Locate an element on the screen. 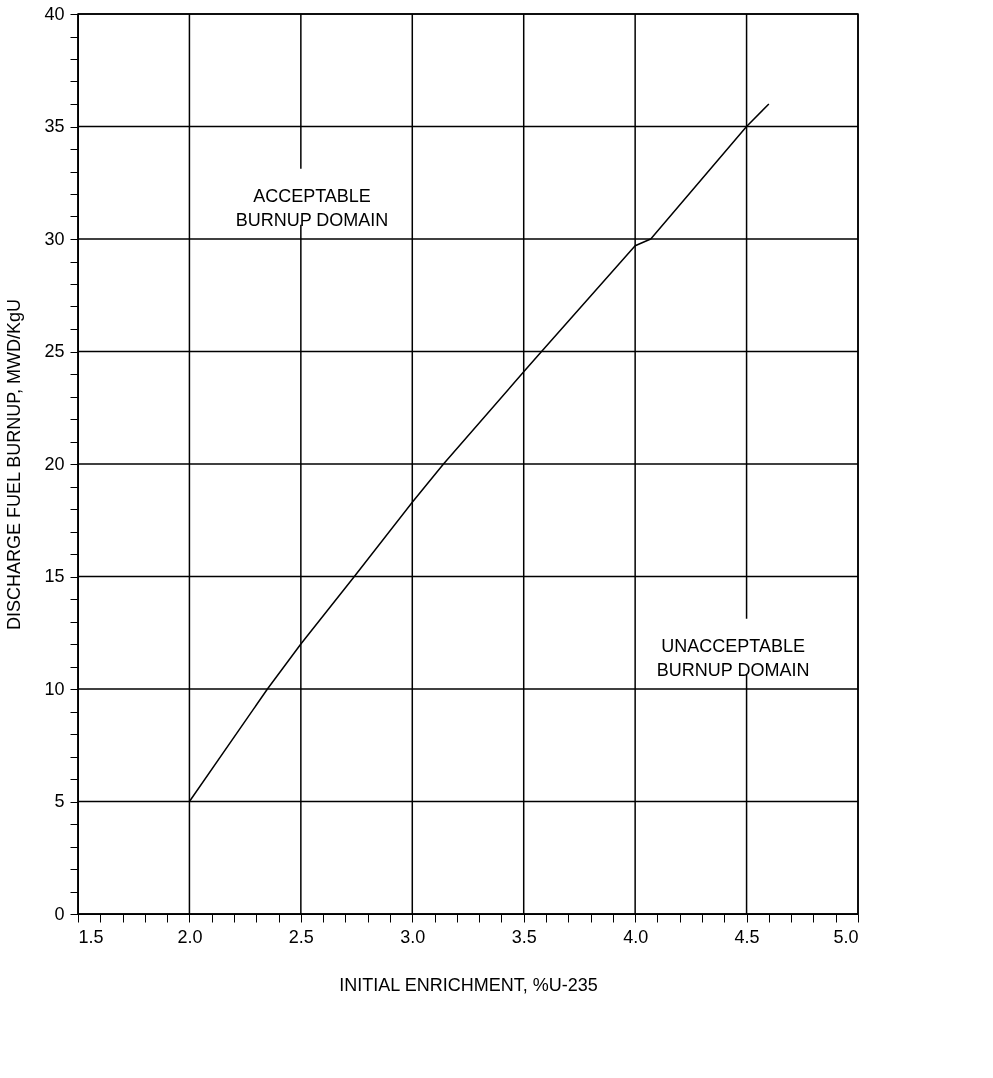 The height and width of the screenshot is (1078, 993). x-tick-label: 2.0 is located at coordinates (190, 936).